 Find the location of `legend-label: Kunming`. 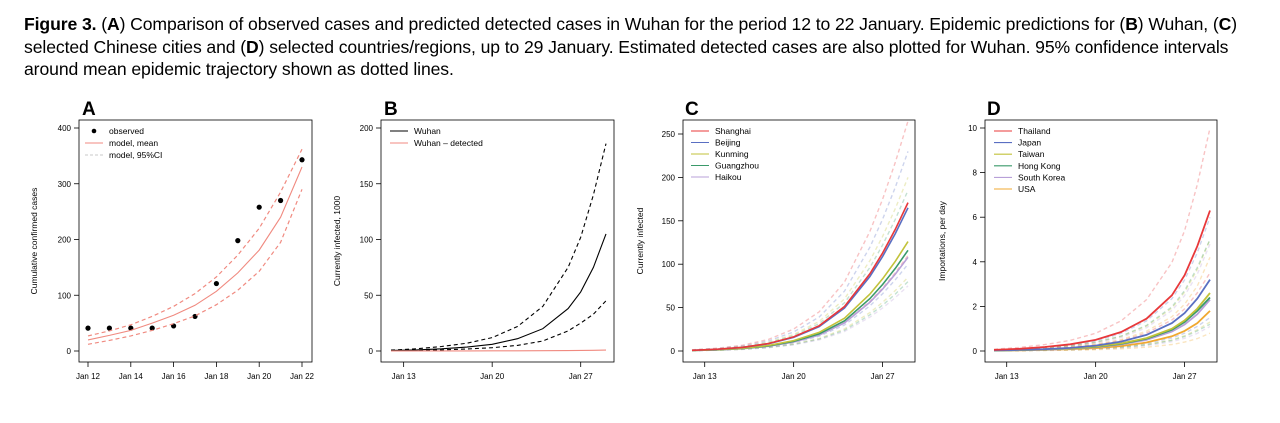

legend-label: Kunming is located at coordinates (732, 154).